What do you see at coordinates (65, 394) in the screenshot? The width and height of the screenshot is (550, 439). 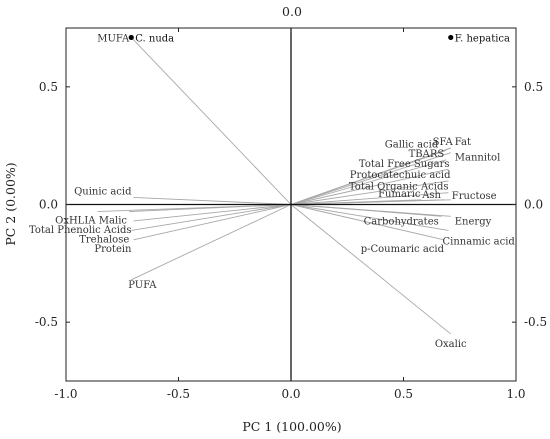 I see `x-tick-label: -1.0` at bounding box center [65, 394].